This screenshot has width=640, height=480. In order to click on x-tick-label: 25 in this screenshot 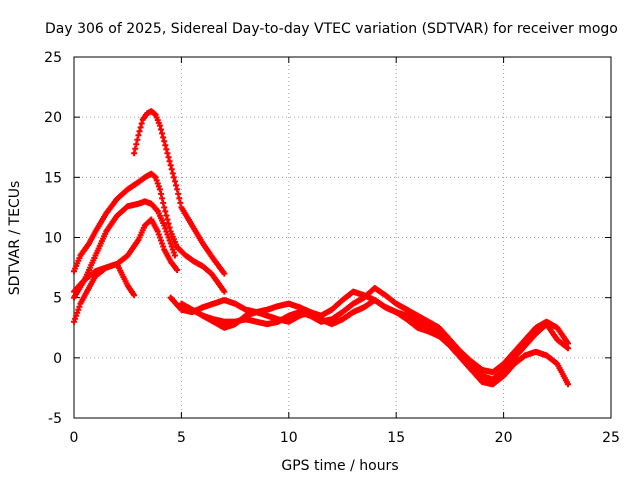, I will do `click(611, 438)`.